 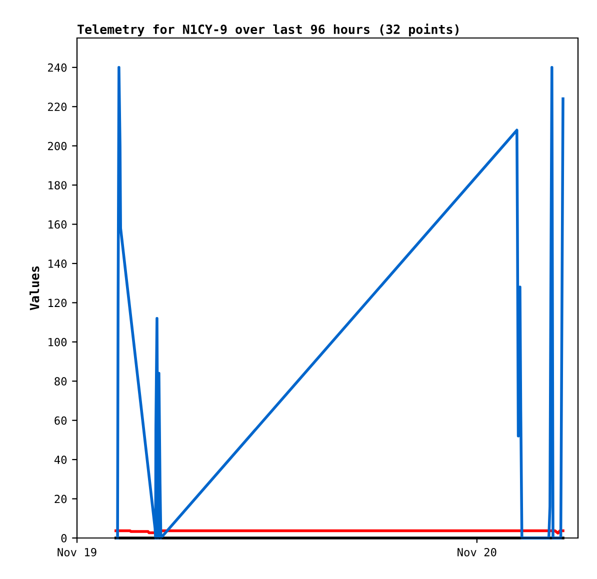 What do you see at coordinates (57, 303) in the screenshot?
I see `y-tick-label: 120` at bounding box center [57, 303].